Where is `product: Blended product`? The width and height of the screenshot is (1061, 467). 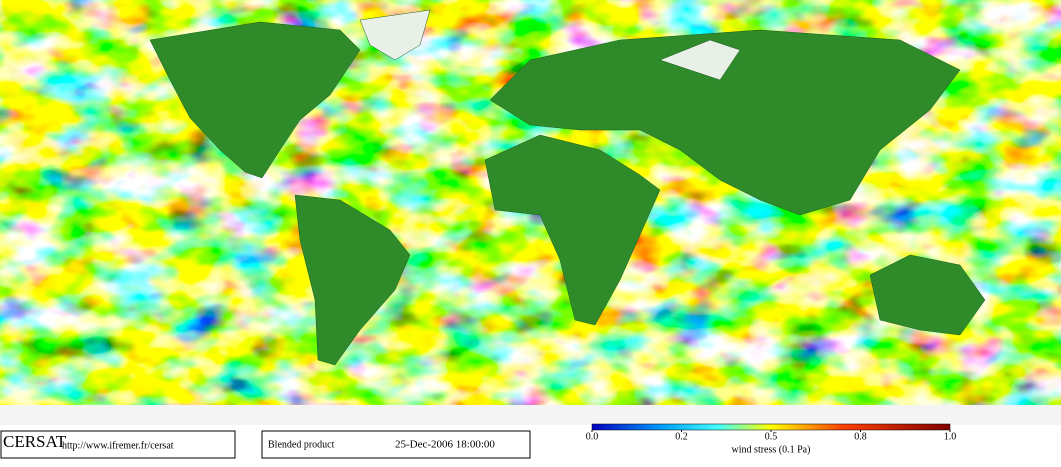
product: Blended product is located at coordinates (301, 444).